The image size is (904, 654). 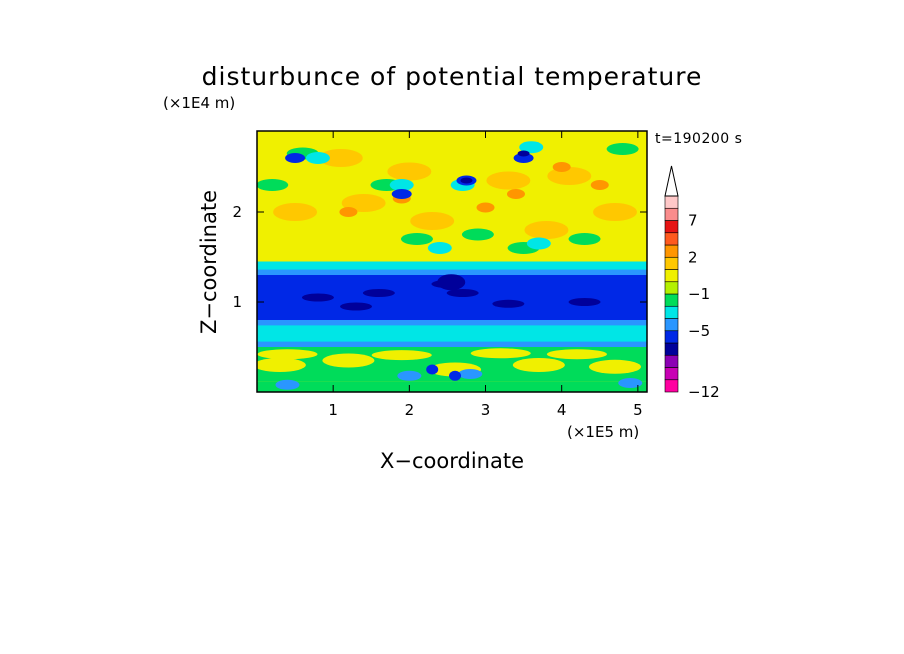 I want to click on y-tick-label: 1, so click(x=237, y=302).